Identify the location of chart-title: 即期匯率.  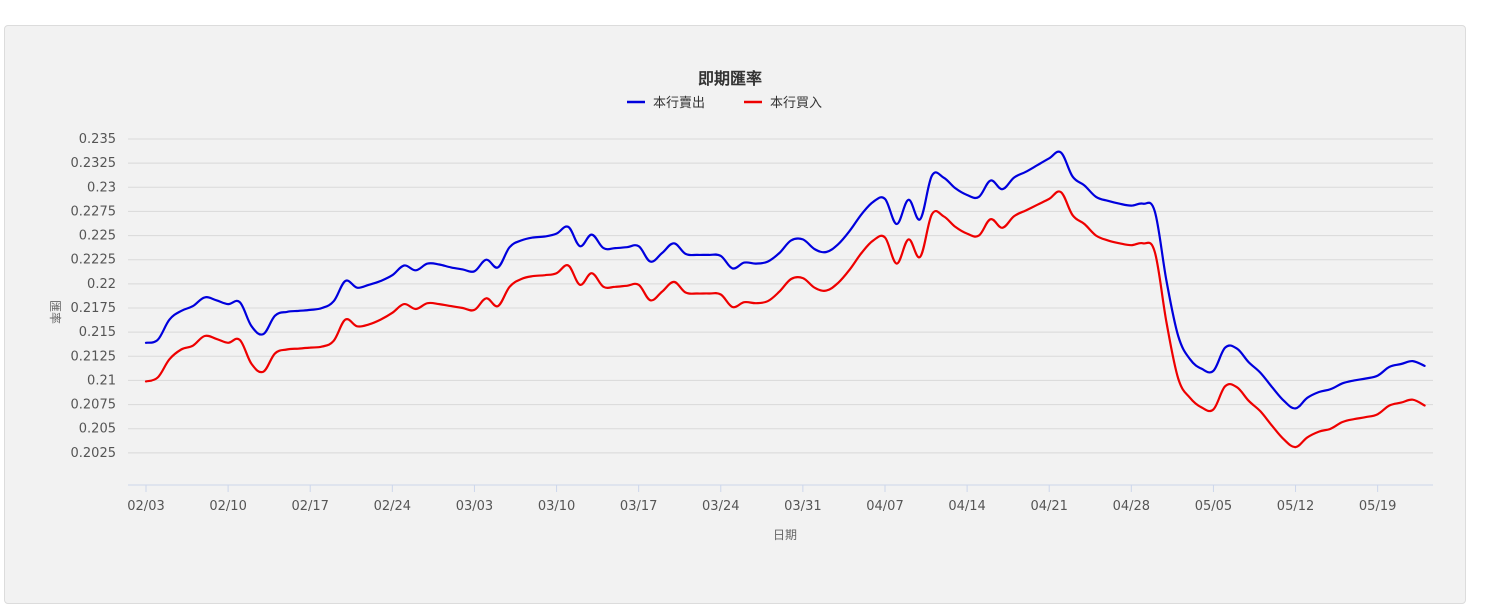
(730, 78).